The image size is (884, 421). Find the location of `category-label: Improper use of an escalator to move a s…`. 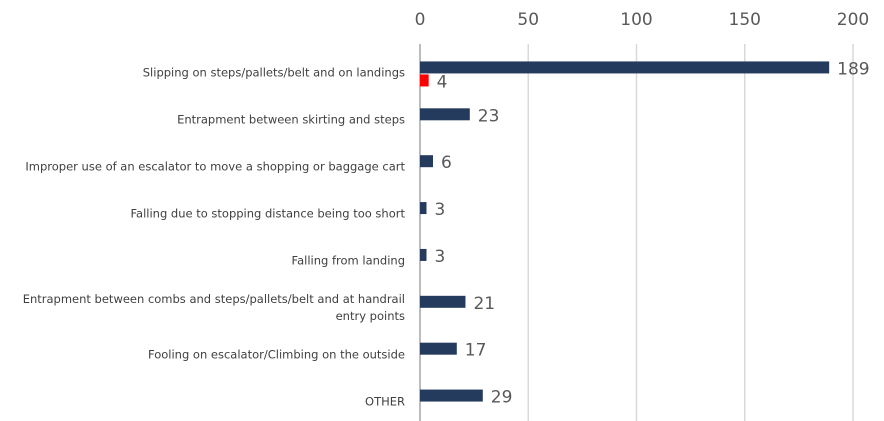

category-label: Improper use of an escalator to move a s… is located at coordinates (215, 166).